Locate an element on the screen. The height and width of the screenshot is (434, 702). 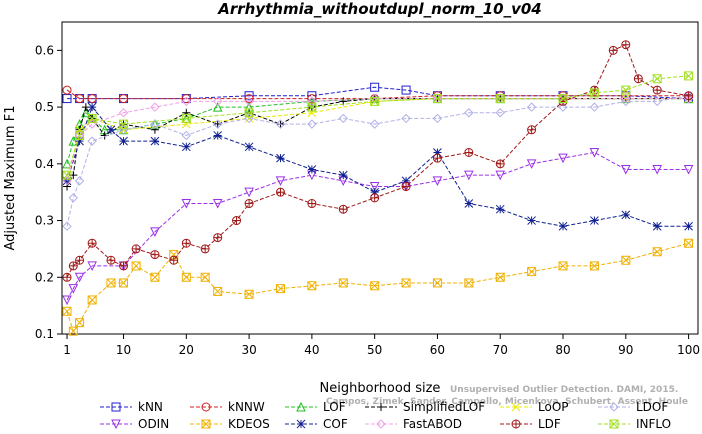
legend-label: LDOF is located at coordinates (652, 407).